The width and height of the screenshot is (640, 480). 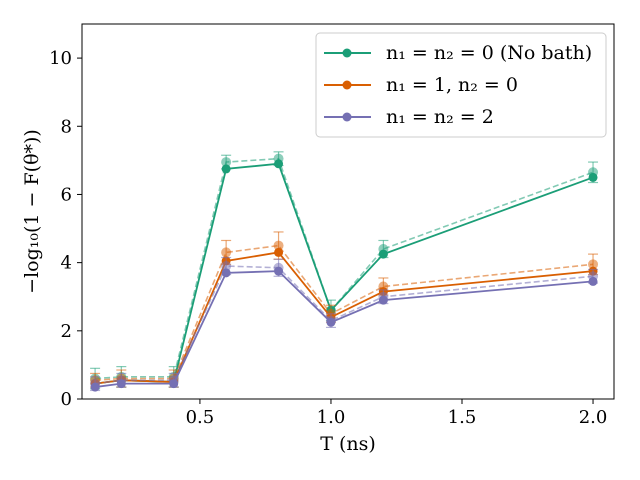 I want to click on y-tick-label: 4, so click(x=66, y=263).